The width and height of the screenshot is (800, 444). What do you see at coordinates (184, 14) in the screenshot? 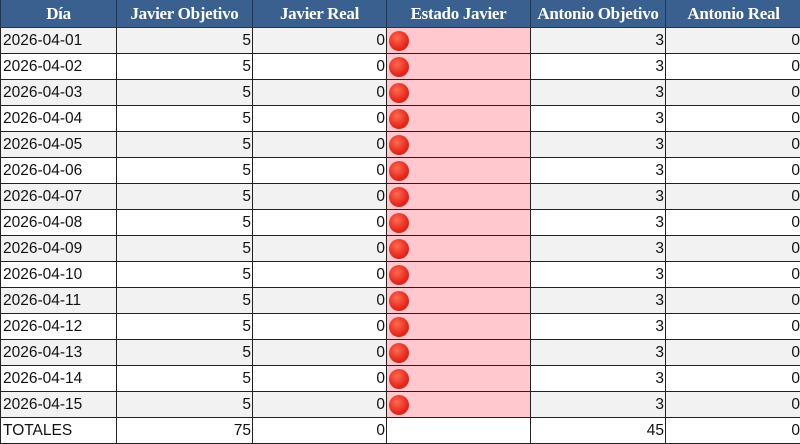
I see `header-javier-objetivo: Javier Objetivo` at bounding box center [184, 14].